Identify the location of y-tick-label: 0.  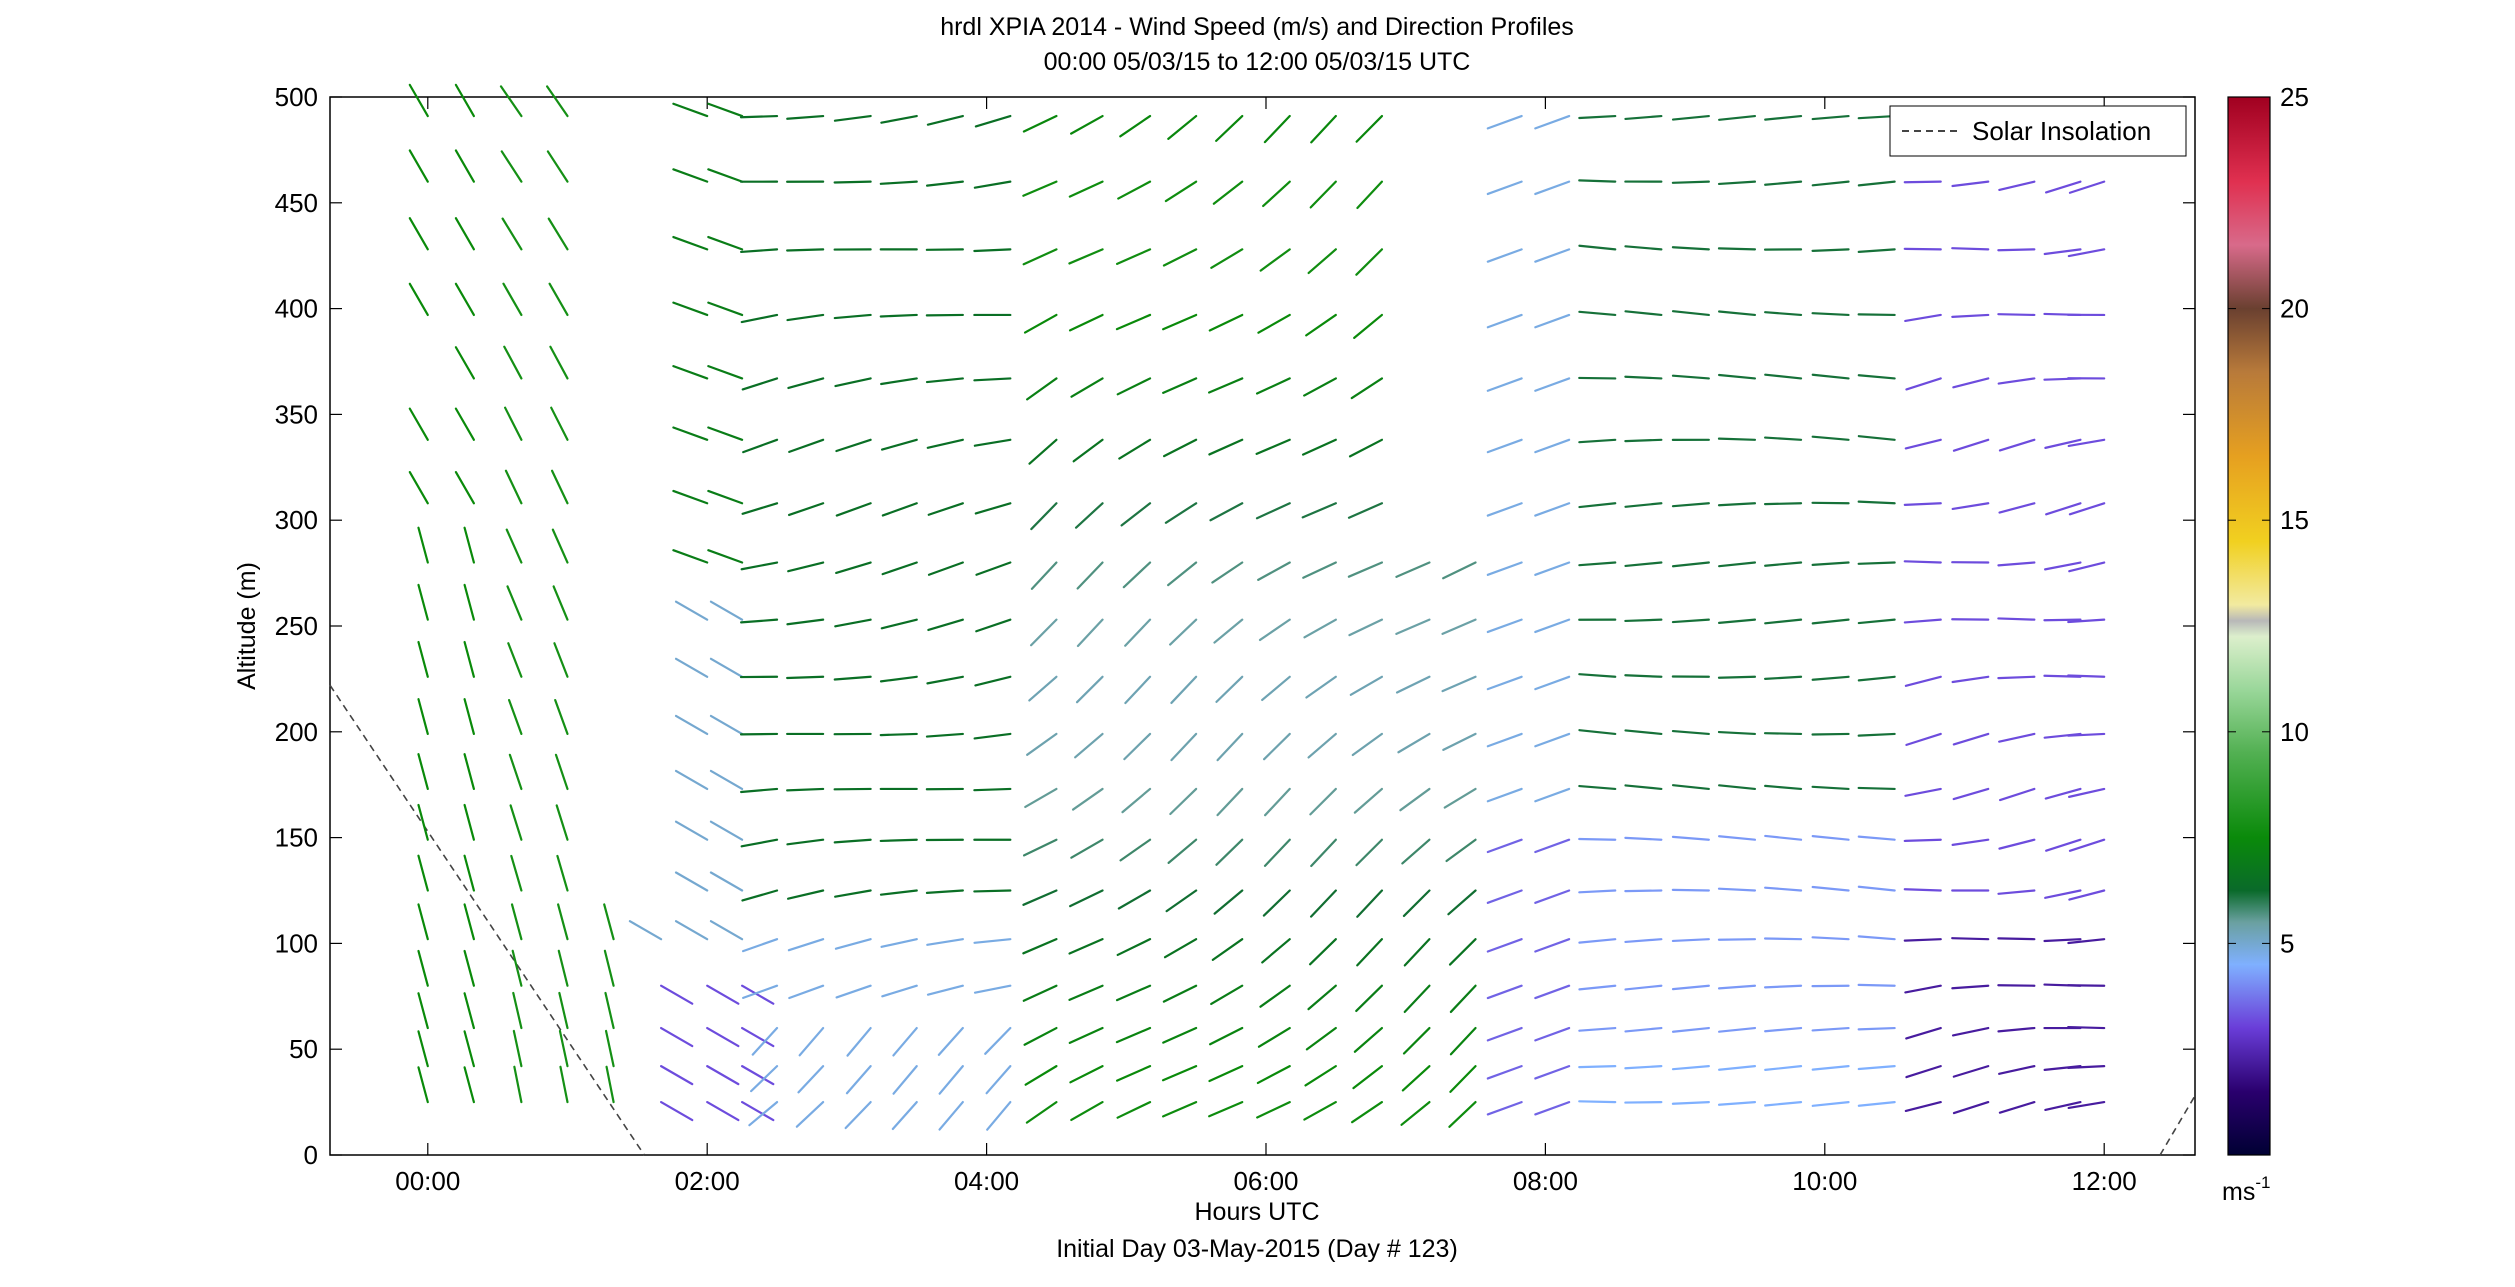
(311, 1155).